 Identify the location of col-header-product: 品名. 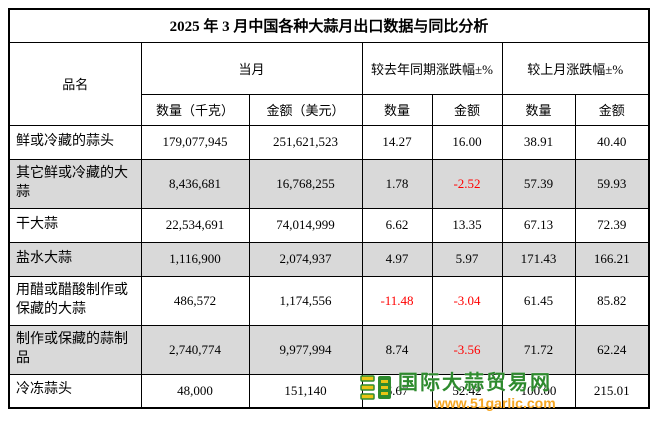
(75, 83).